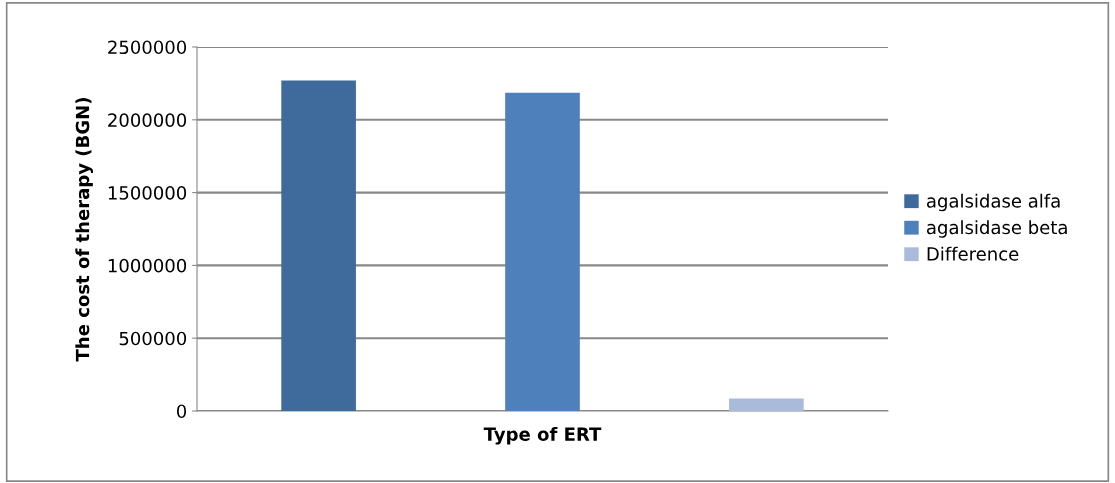 The height and width of the screenshot is (483, 1115). What do you see at coordinates (147, 193) in the screenshot?
I see `y-tick-label: 1500000` at bounding box center [147, 193].